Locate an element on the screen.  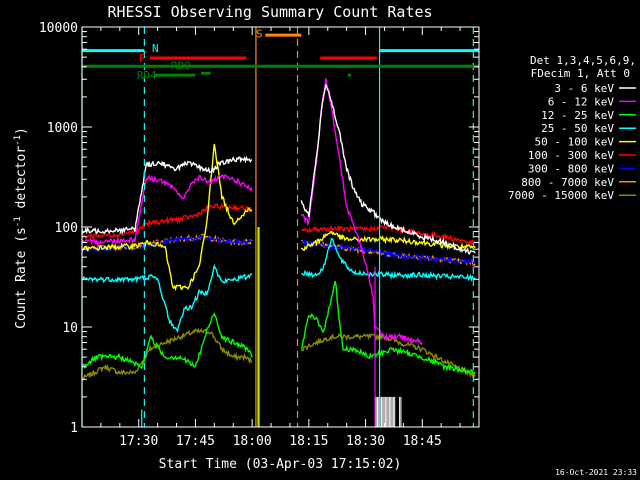
y-tick-label: 10000 is located at coordinates (58, 28).